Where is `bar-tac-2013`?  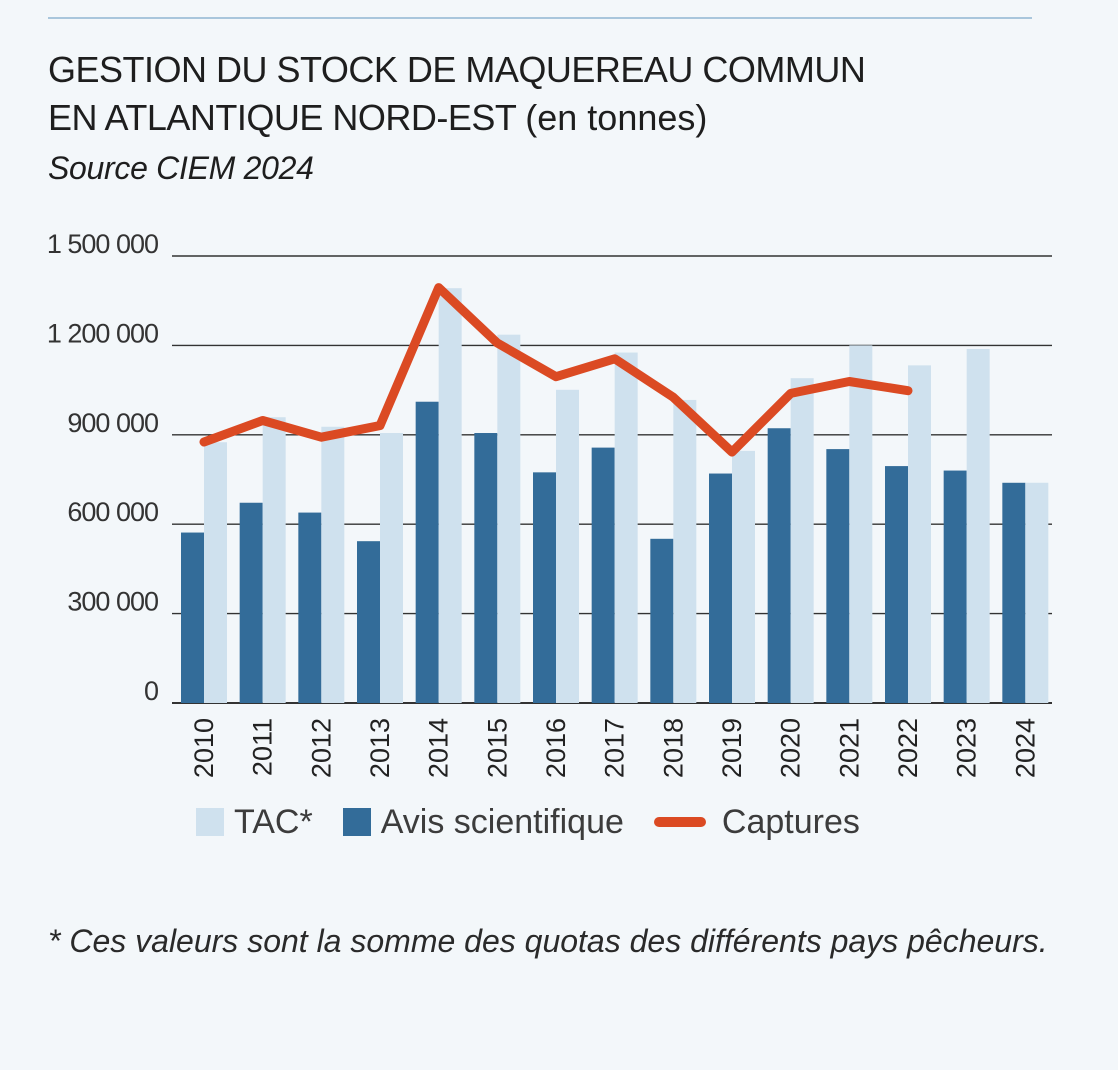
bar-tac-2013 is located at coordinates (391, 568).